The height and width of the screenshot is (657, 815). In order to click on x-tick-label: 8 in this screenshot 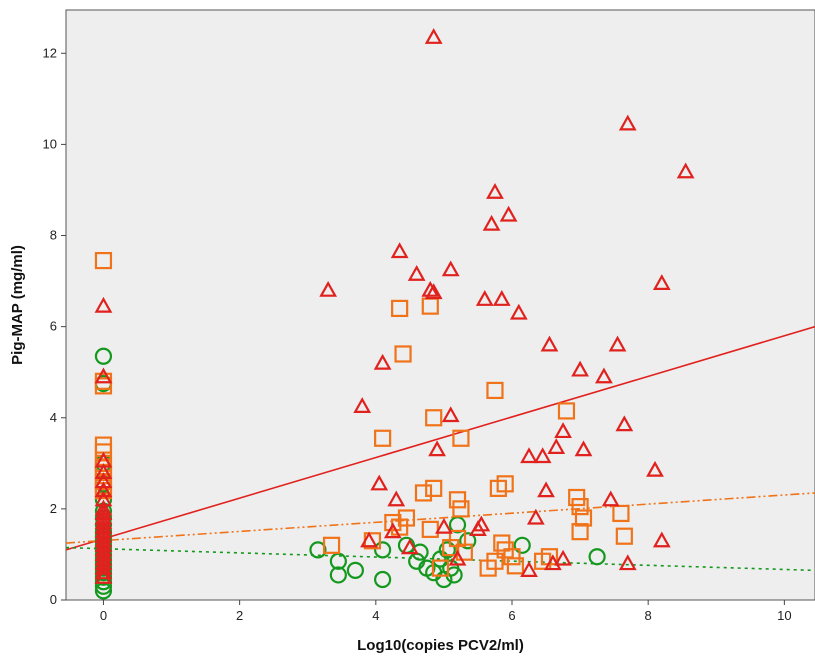, I will do `click(648, 615)`.